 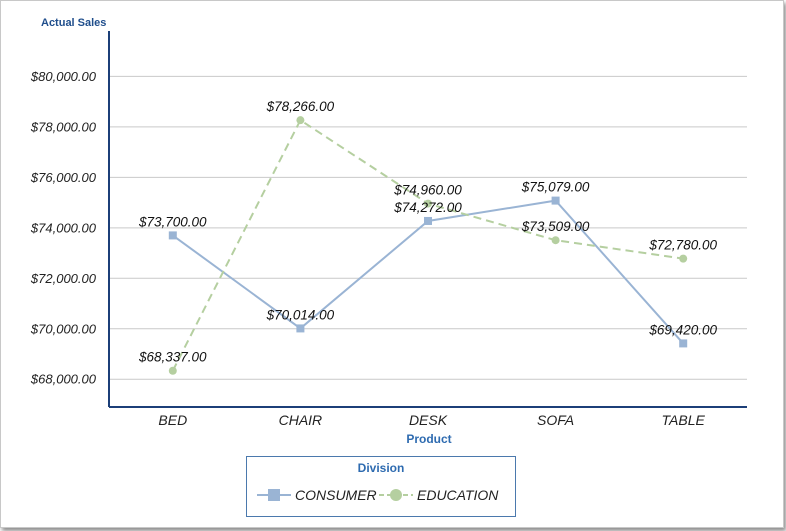 What do you see at coordinates (458, 495) in the screenshot?
I see `legend-label-education: EDUCATION` at bounding box center [458, 495].